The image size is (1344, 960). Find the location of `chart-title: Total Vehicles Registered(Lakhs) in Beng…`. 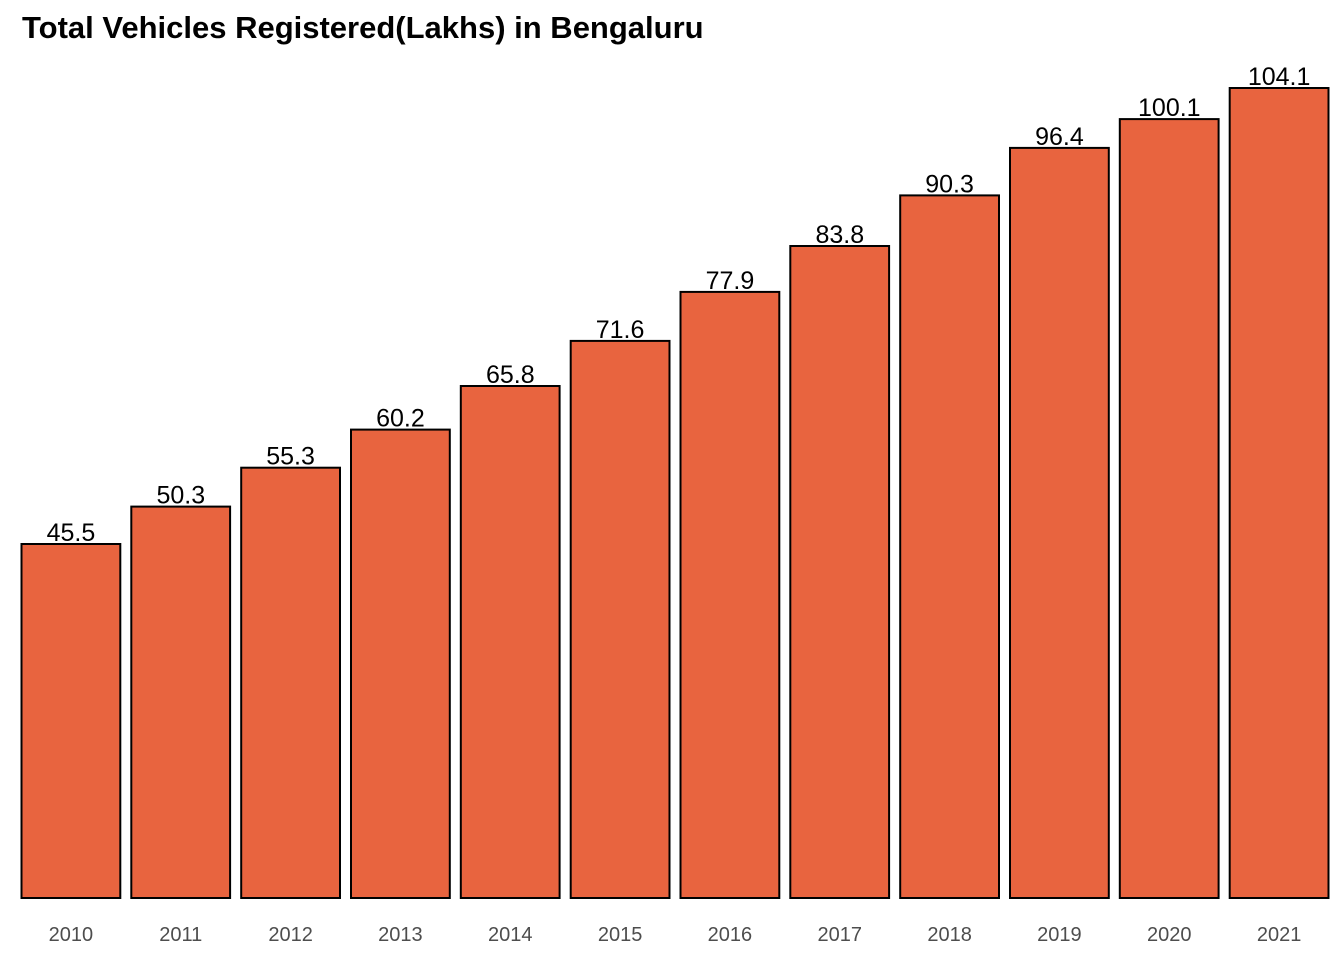

chart-title: Total Vehicles Registered(Lakhs) in Beng… is located at coordinates (363, 27).